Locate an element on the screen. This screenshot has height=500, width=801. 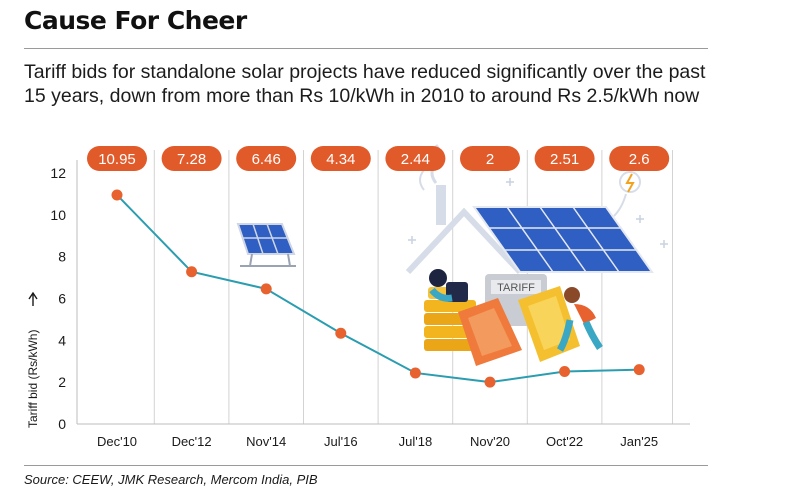
small-solar-panel-icon is located at coordinates (266, 245).